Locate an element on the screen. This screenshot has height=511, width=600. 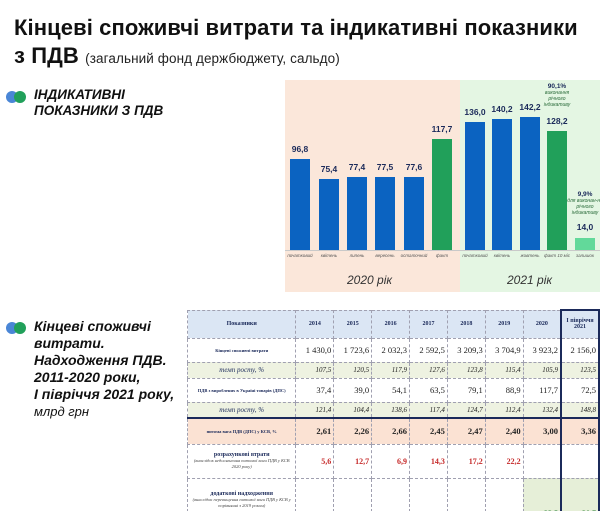
year-label-2020: 2020 рік is located at coordinates (370, 280).